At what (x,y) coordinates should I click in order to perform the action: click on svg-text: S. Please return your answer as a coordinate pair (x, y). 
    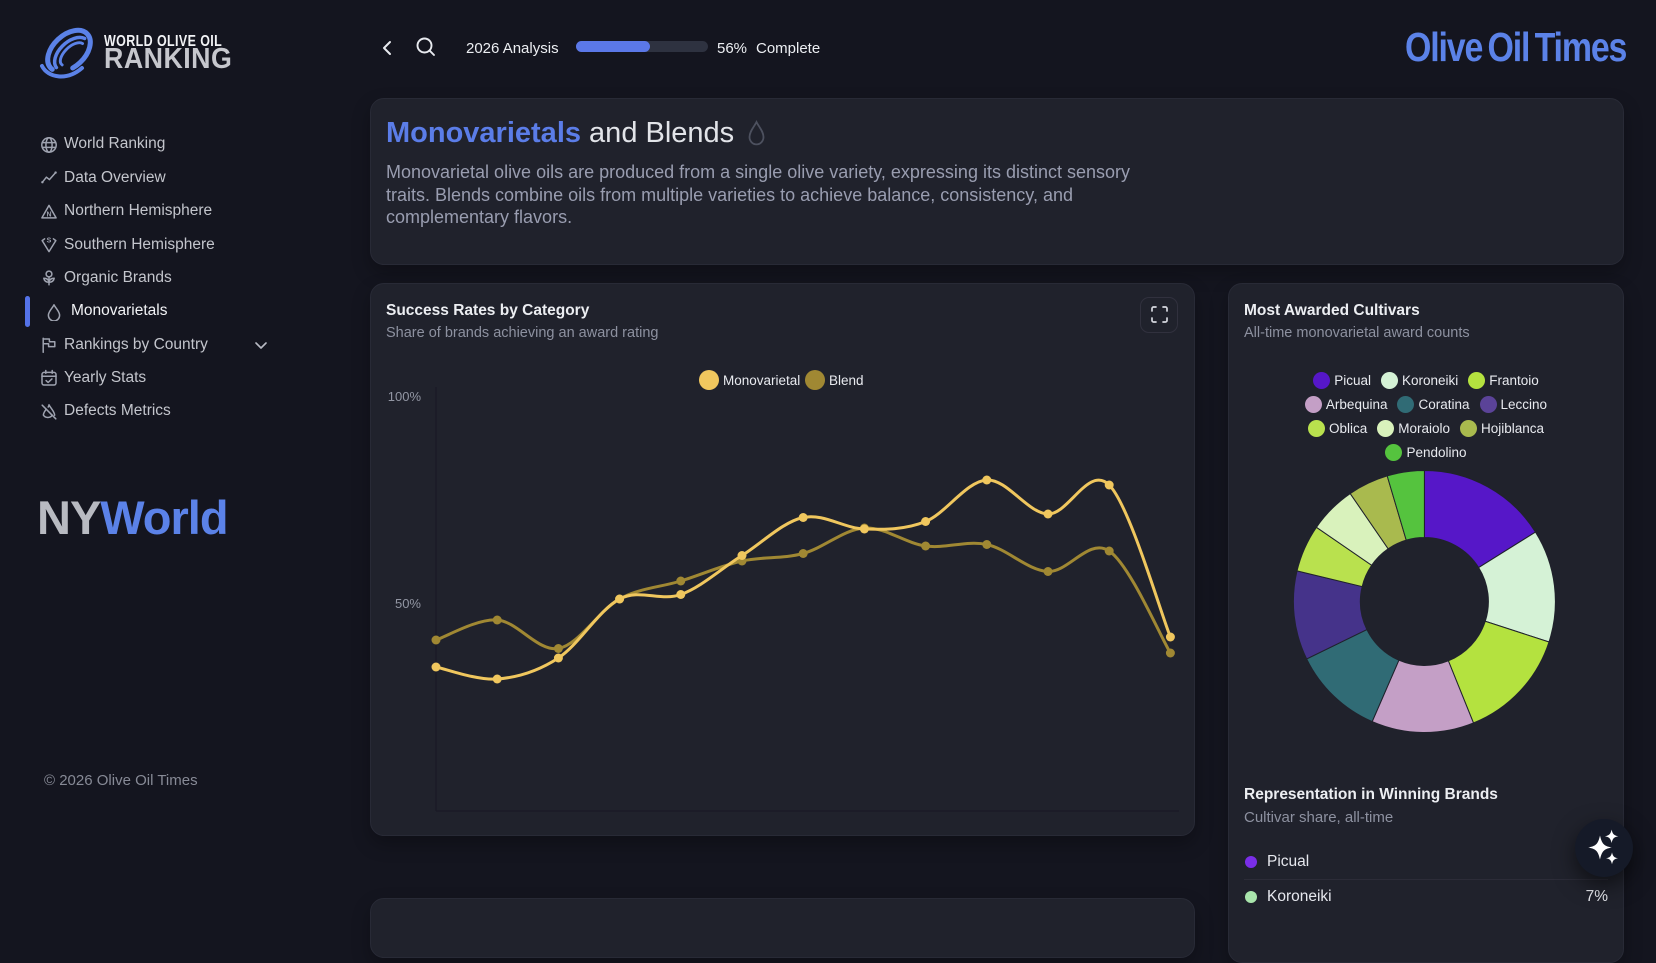
    Looking at the image, I should click on (49, 241).